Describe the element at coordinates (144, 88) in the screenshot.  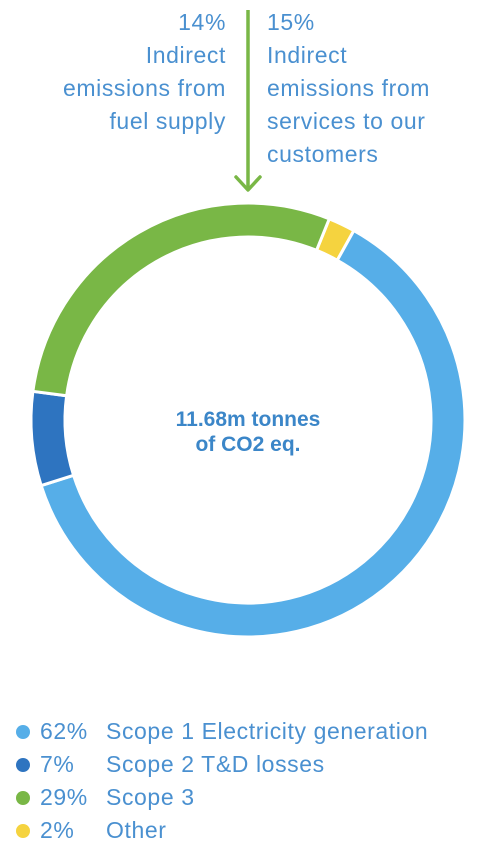
I see `annotation-fuel-supply-line2: emissions from` at that location.